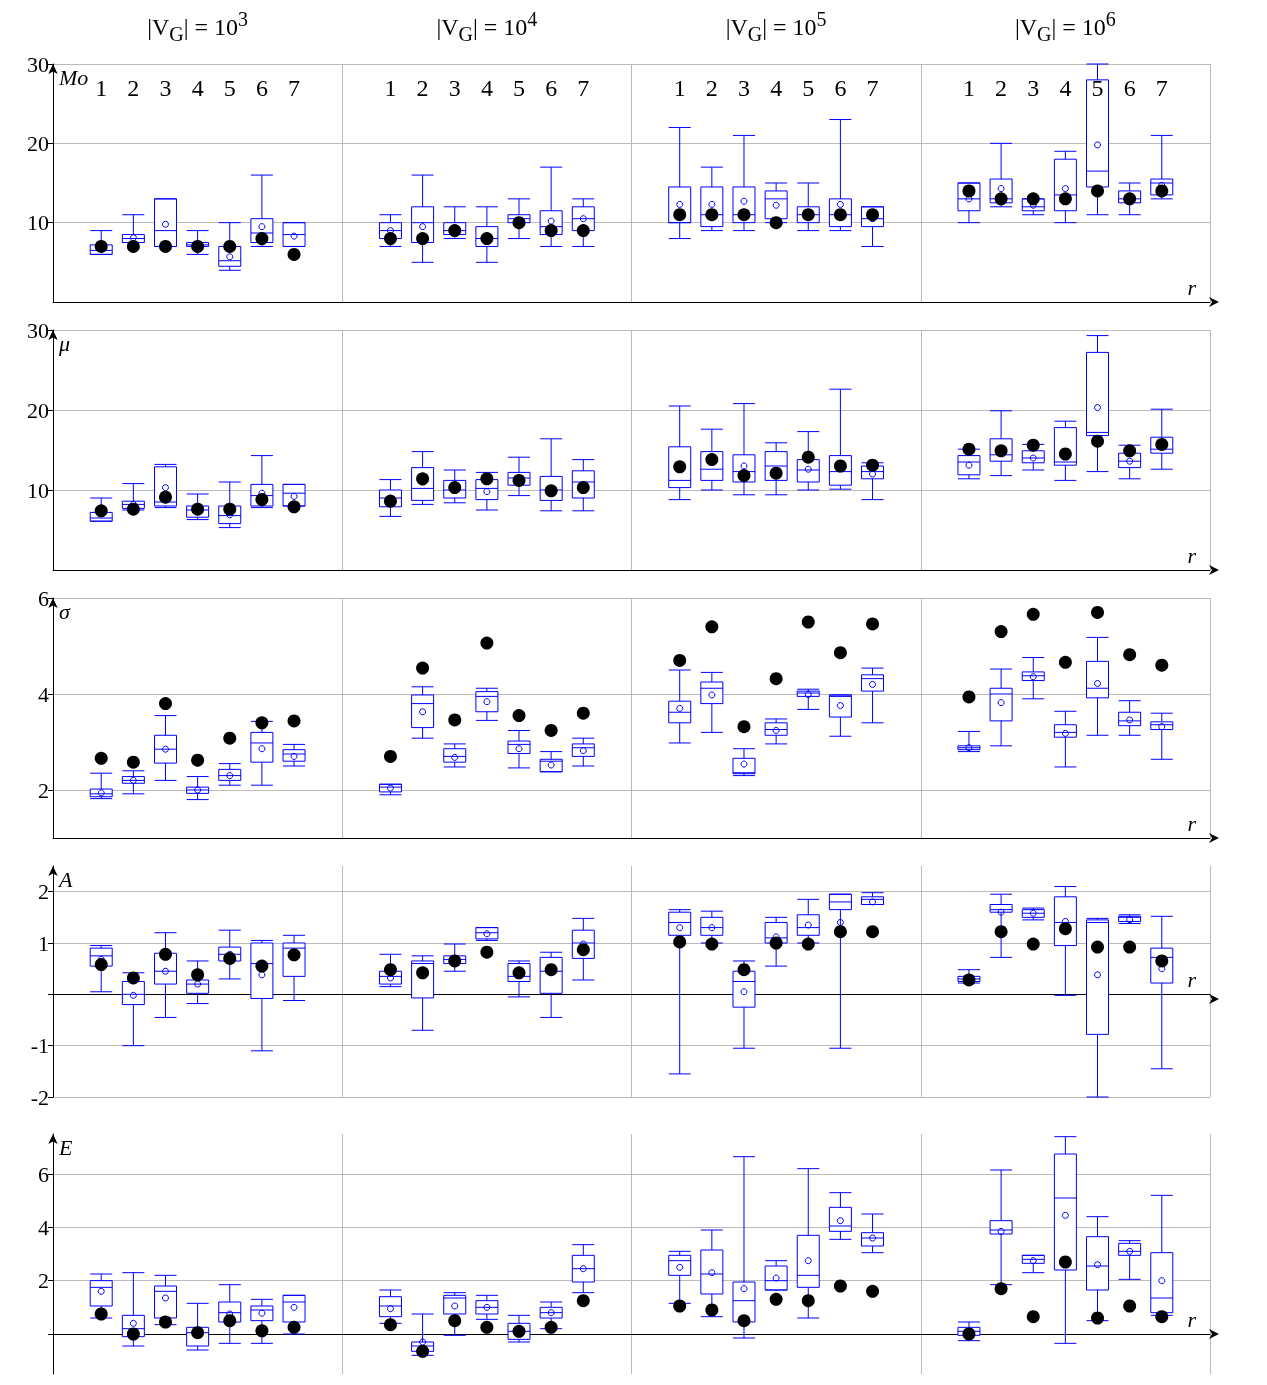 The image size is (1267, 1385). Describe the element at coordinates (39, 1097) in the screenshot. I see `y-tick-label: -2` at that location.